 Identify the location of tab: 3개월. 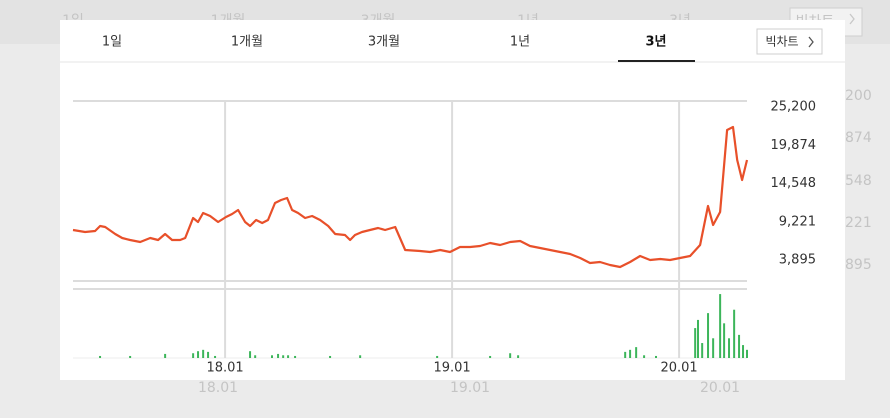
(384, 42).